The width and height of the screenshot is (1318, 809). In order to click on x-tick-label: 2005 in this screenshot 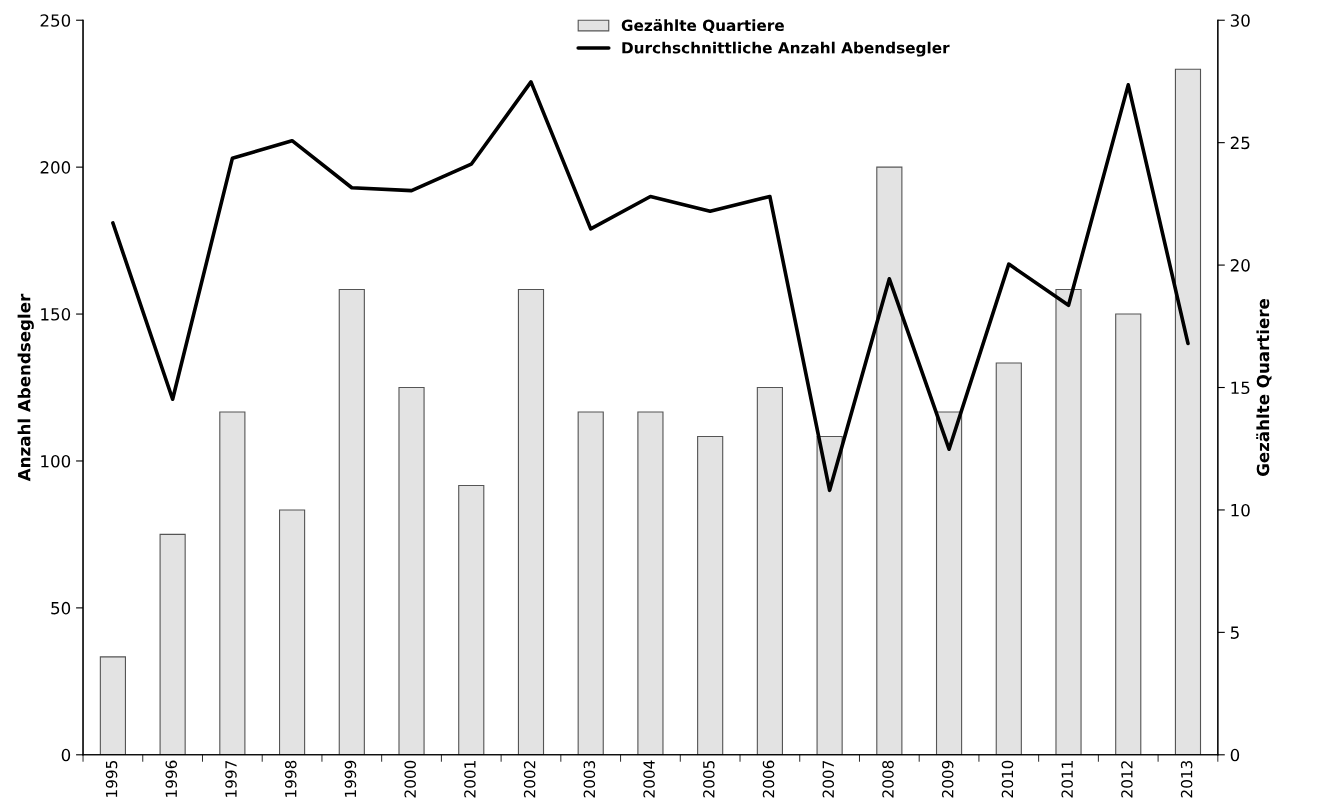, I will do `click(709, 779)`.